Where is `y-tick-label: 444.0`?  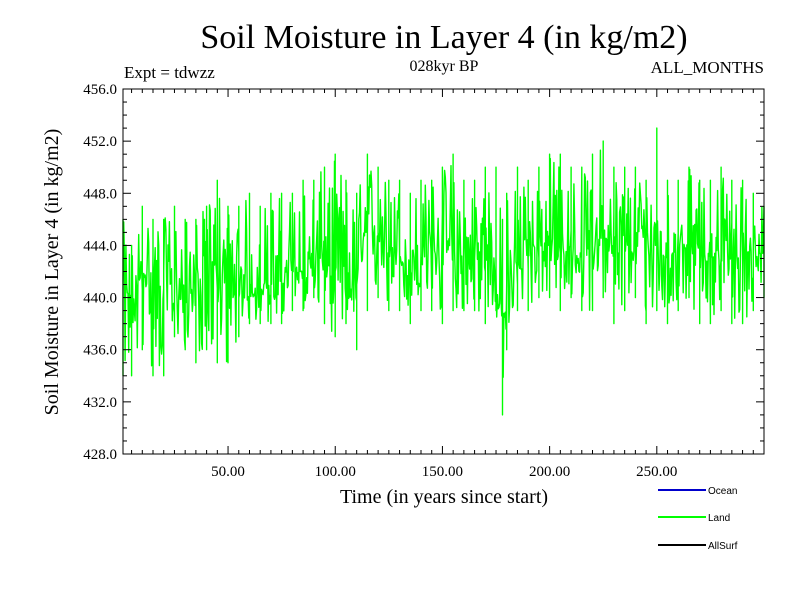
y-tick-label: 444.0 is located at coordinates (100, 246).